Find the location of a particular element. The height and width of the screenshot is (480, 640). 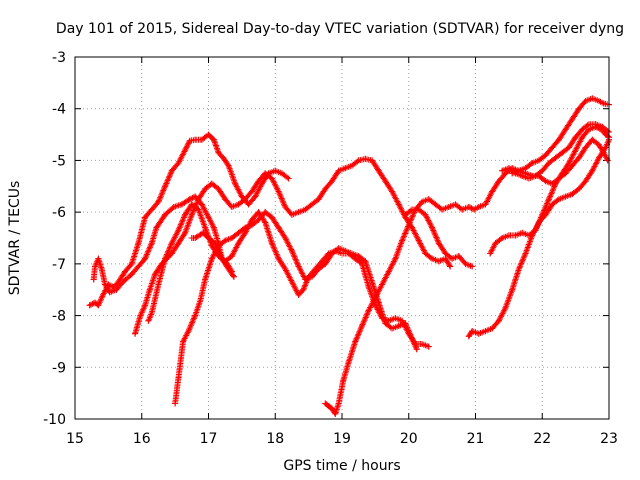

y-tick-label: -10 is located at coordinates (54, 420).